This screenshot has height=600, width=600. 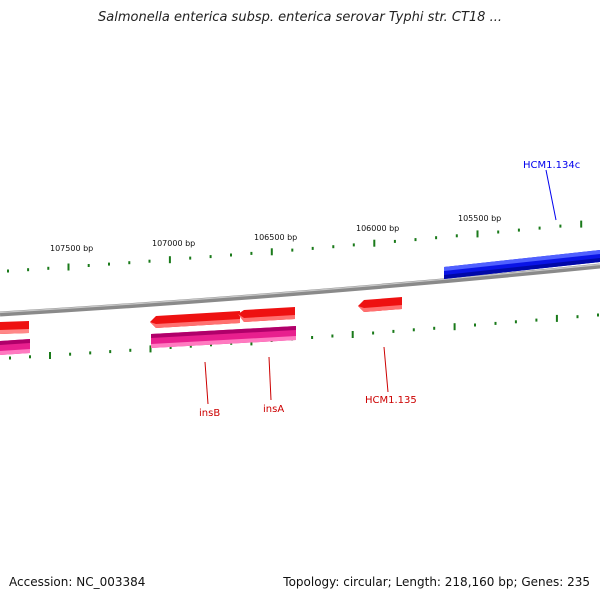 What do you see at coordinates (551, 195) in the screenshot?
I see `leader-hcm1-134c` at bounding box center [551, 195].